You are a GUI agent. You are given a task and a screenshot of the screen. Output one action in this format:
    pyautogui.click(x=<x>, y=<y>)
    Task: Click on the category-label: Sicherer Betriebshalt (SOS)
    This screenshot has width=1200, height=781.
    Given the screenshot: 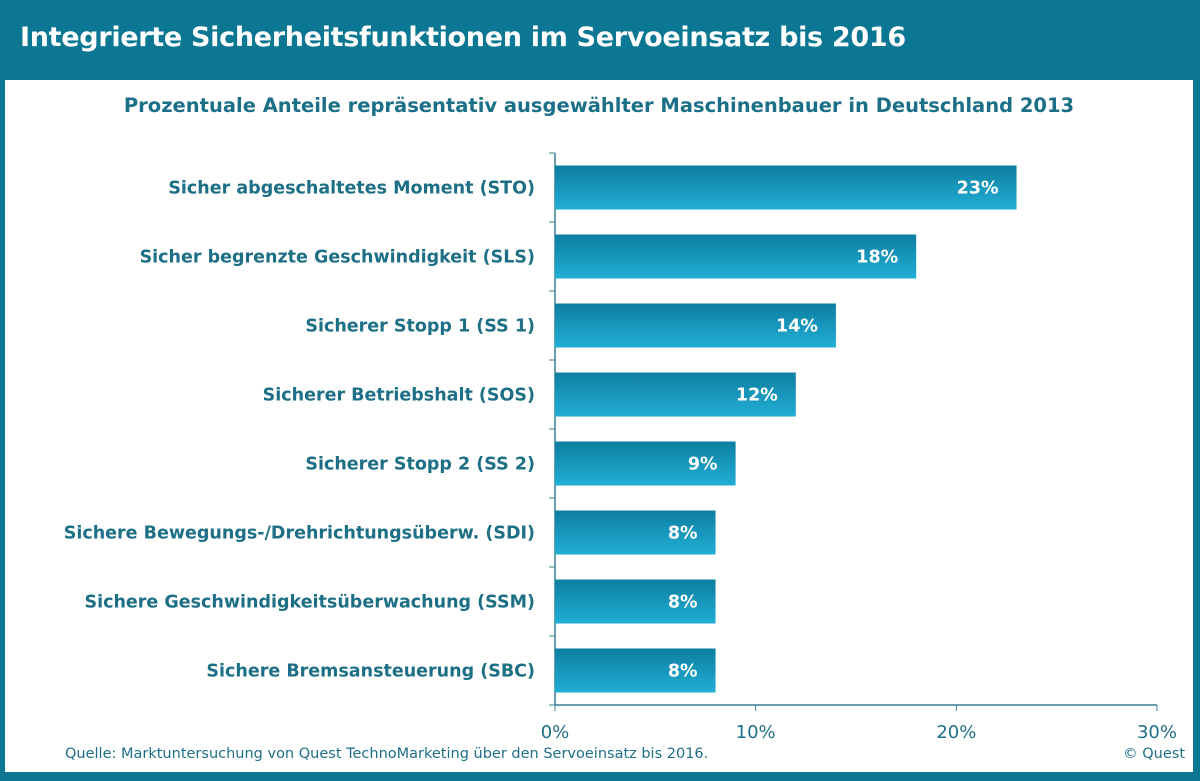 What is the action you would take?
    pyautogui.click(x=399, y=396)
    